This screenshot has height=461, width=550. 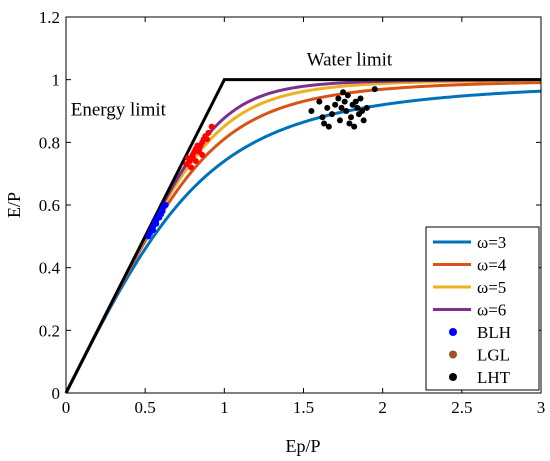 I want to click on legend-label--3: ω=3, so click(x=491, y=242).